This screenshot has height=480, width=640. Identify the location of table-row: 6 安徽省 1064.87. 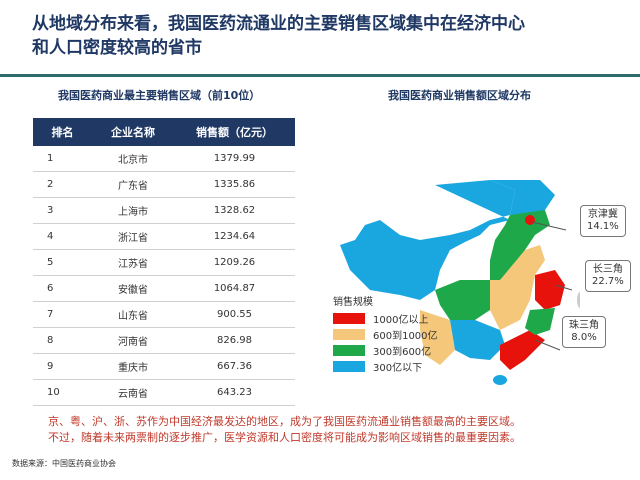
(164, 288).